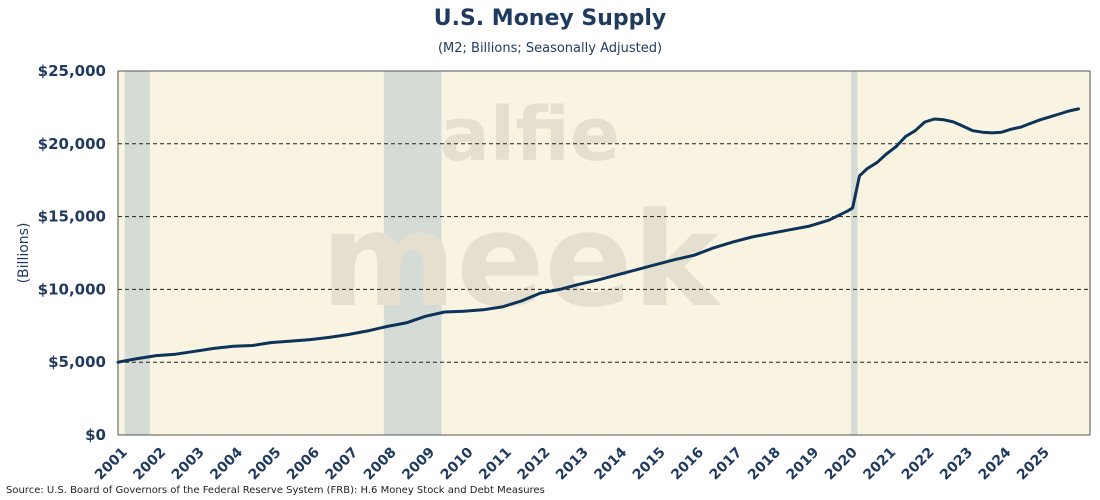  Describe the element at coordinates (530, 135) in the screenshot. I see `watermark-word-1: alfie` at that location.